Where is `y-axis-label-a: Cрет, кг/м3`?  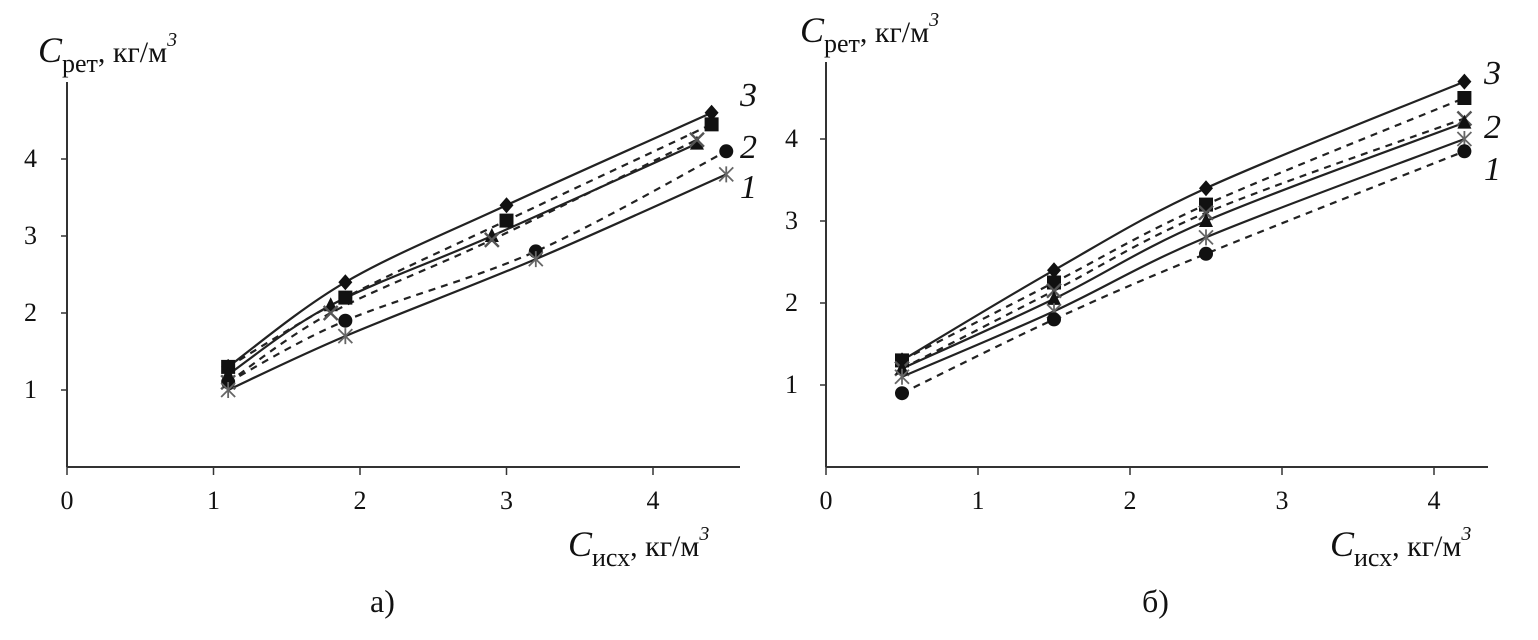 y-axis-label-a: Cрет, кг/м3 is located at coordinates (107, 53).